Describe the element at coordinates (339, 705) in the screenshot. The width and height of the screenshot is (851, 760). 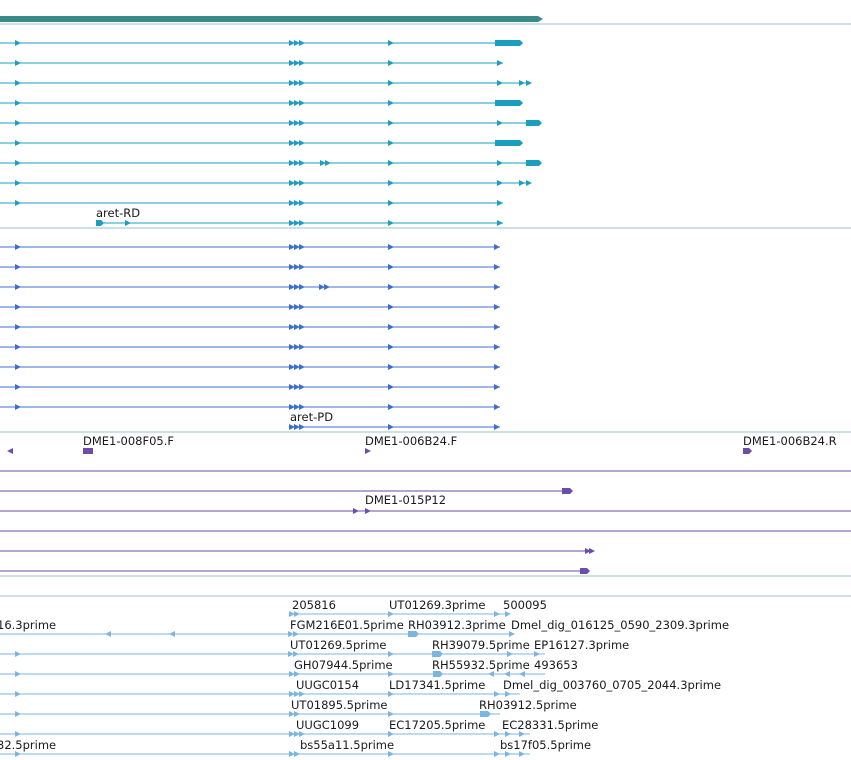
I see `est-label: UT01895.5prime` at that location.